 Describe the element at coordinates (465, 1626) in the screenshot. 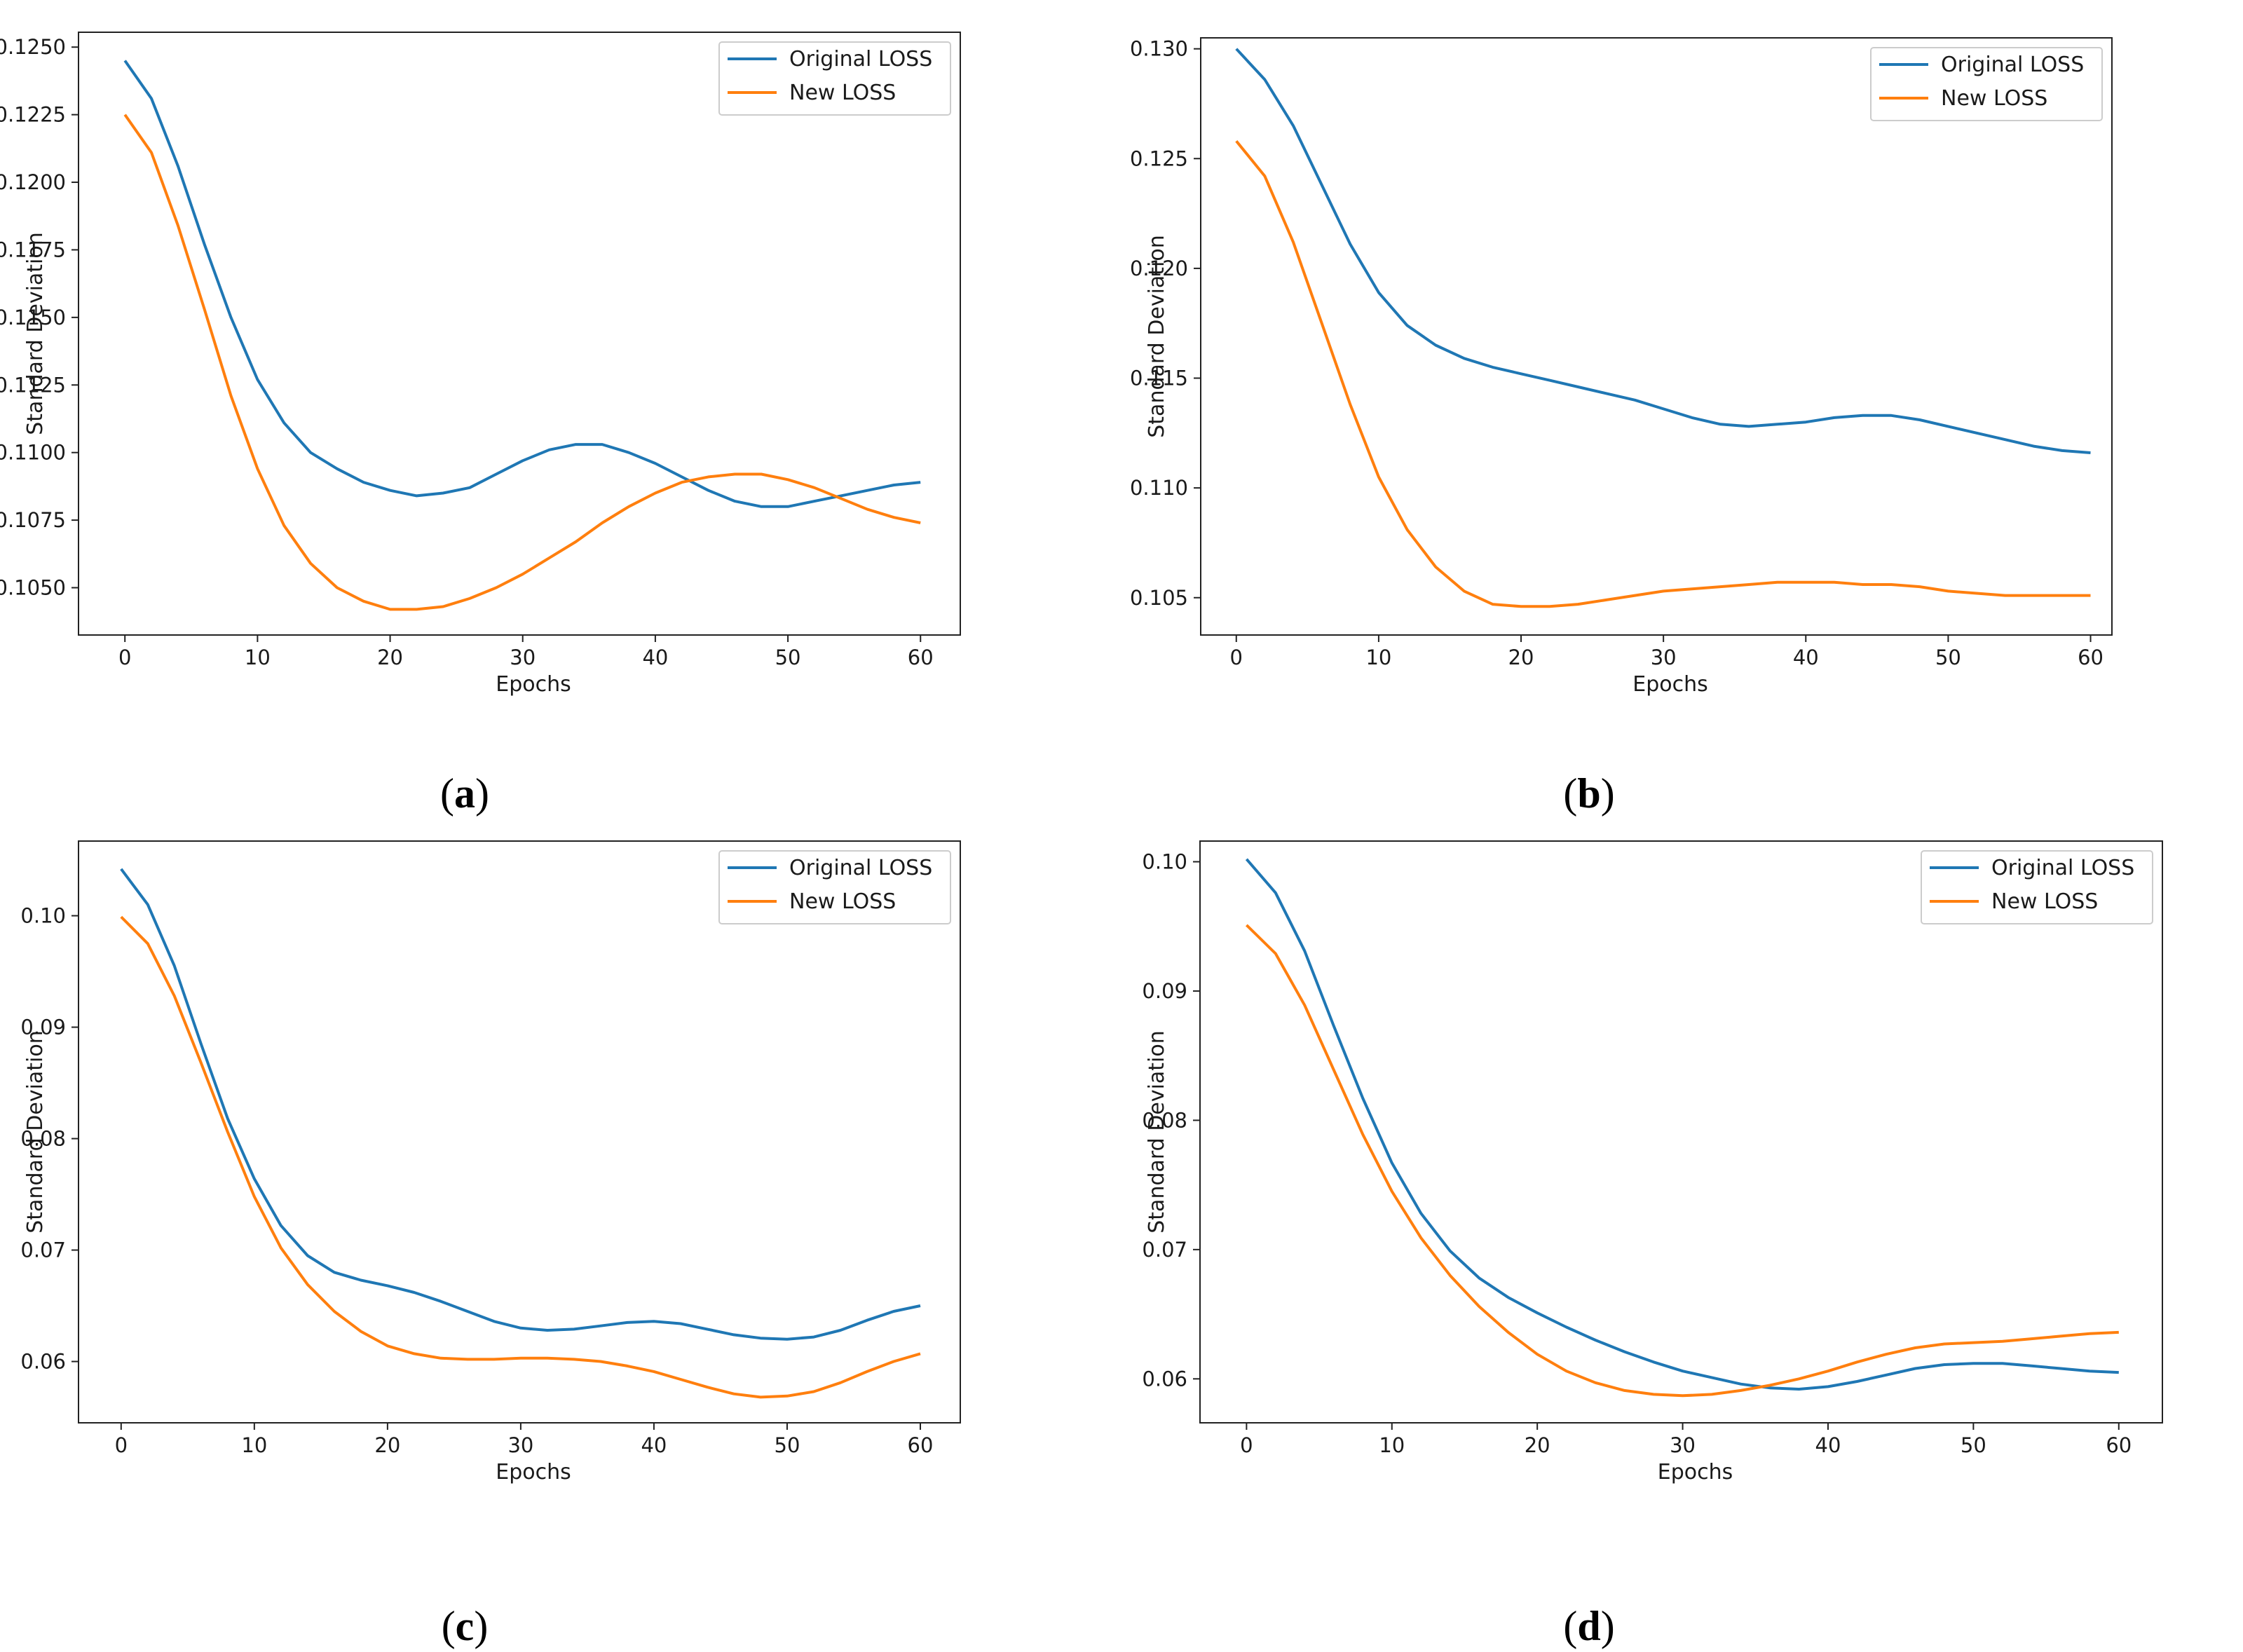

I see `caption-letter: c` at that location.